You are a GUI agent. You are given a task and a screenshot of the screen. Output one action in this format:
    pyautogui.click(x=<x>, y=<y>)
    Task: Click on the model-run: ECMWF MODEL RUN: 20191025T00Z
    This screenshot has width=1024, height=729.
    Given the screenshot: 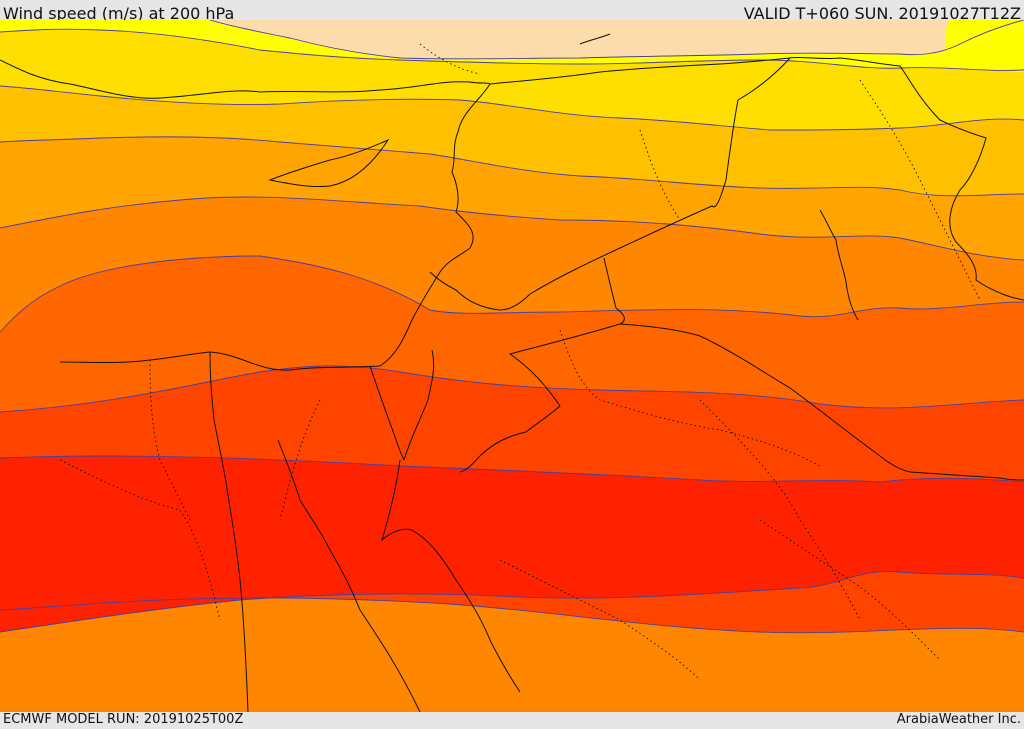 What is the action you would take?
    pyautogui.click(x=123, y=719)
    